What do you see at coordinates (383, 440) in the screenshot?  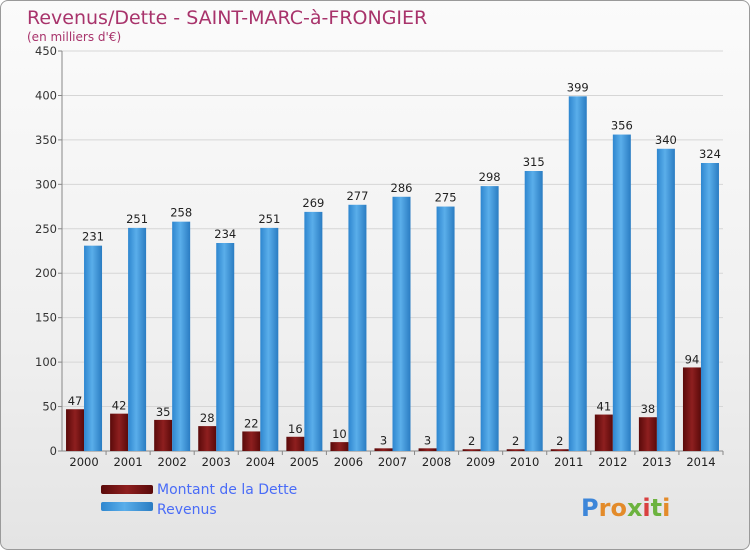 I see `data-label-dette-2007: 3` at bounding box center [383, 440].